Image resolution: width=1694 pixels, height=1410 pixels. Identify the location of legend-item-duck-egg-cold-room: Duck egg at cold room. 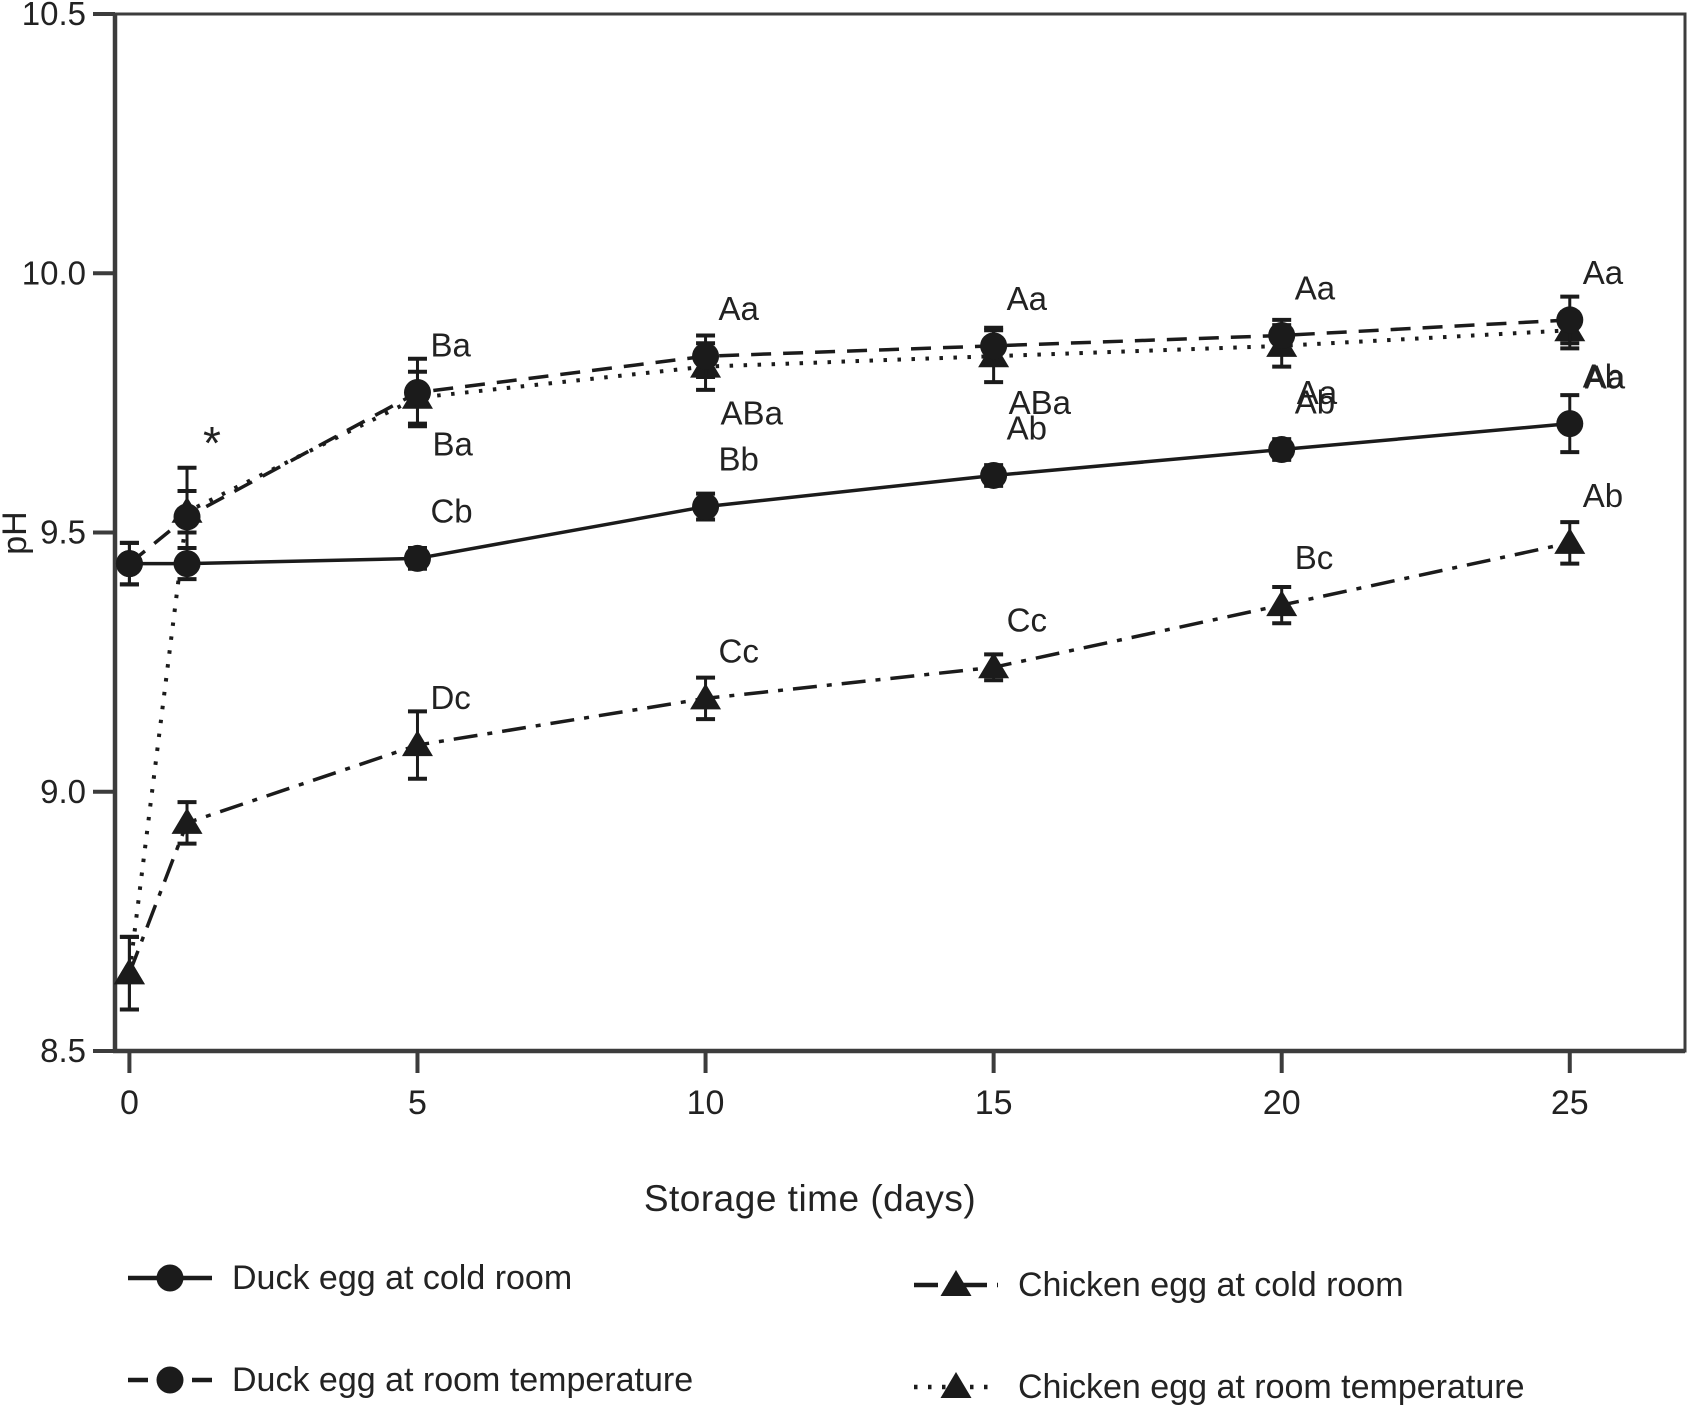
(349, 1278).